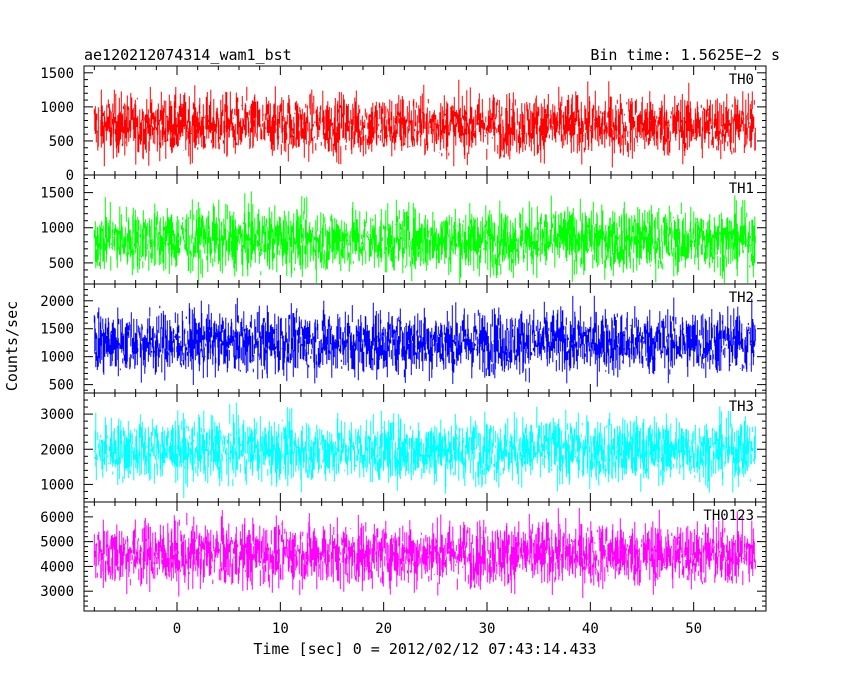 Image resolution: width=850 pixels, height=684 pixels. What do you see at coordinates (590, 629) in the screenshot?
I see `x-tick-label: 40` at bounding box center [590, 629].